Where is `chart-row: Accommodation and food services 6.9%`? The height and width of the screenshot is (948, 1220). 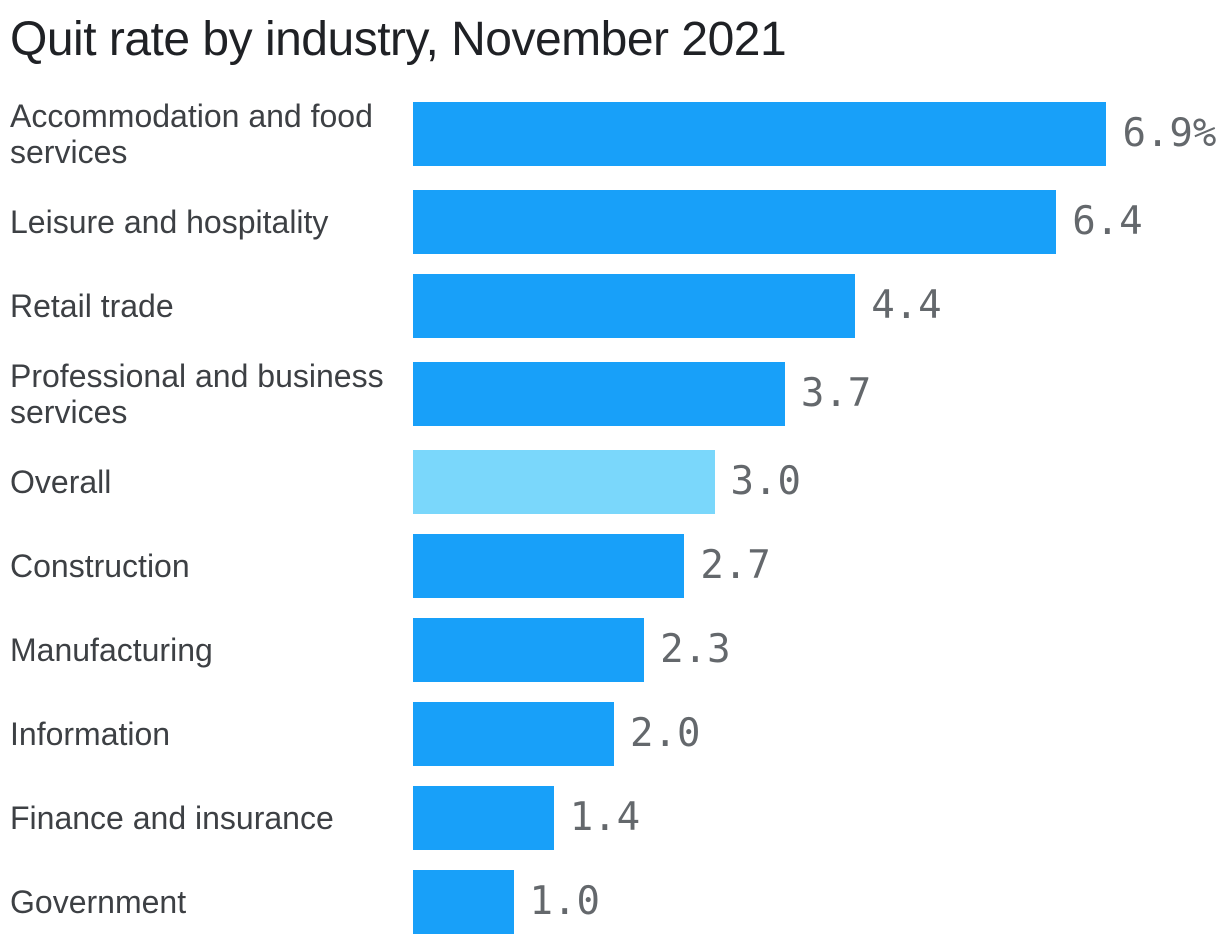 chart-row: Accommodation and food services 6.9% is located at coordinates (615, 134).